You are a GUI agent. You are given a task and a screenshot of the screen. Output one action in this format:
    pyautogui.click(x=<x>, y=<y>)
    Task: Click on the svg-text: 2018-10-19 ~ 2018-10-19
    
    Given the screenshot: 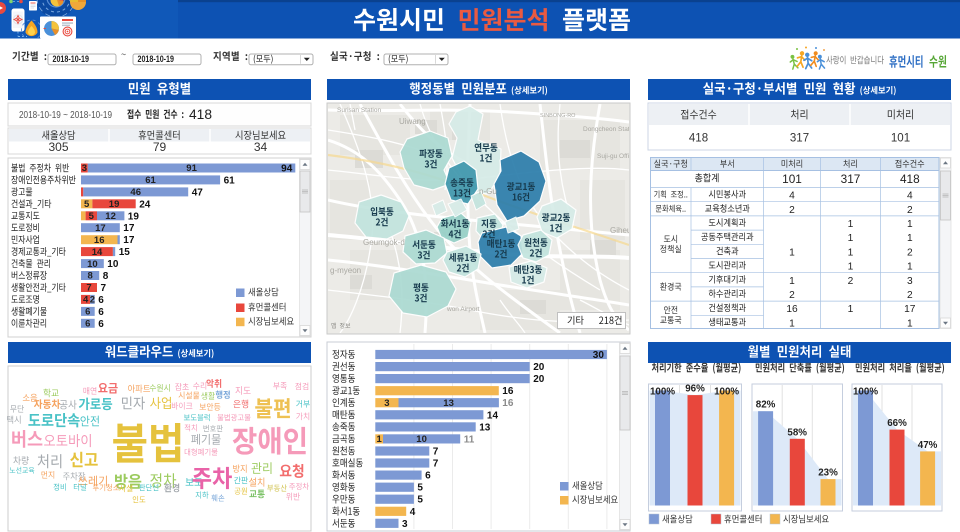 What is the action you would take?
    pyautogui.click(x=65, y=115)
    